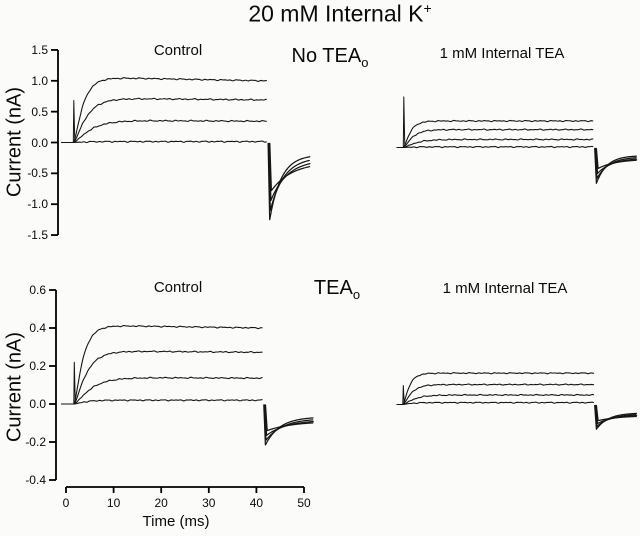 This screenshot has height=536, width=640. What do you see at coordinates (178, 50) in the screenshot?
I see `panel-title-top-left: Control` at bounding box center [178, 50].